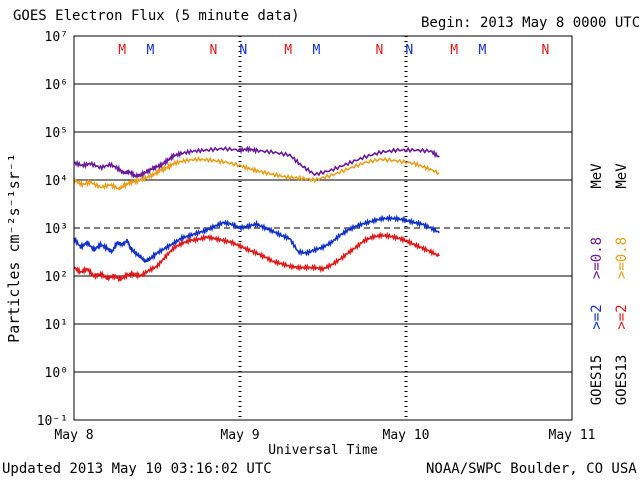 The height and width of the screenshot is (480, 640). Describe the element at coordinates (73, 435) in the screenshot. I see `x-tick-label: May 8` at that location.